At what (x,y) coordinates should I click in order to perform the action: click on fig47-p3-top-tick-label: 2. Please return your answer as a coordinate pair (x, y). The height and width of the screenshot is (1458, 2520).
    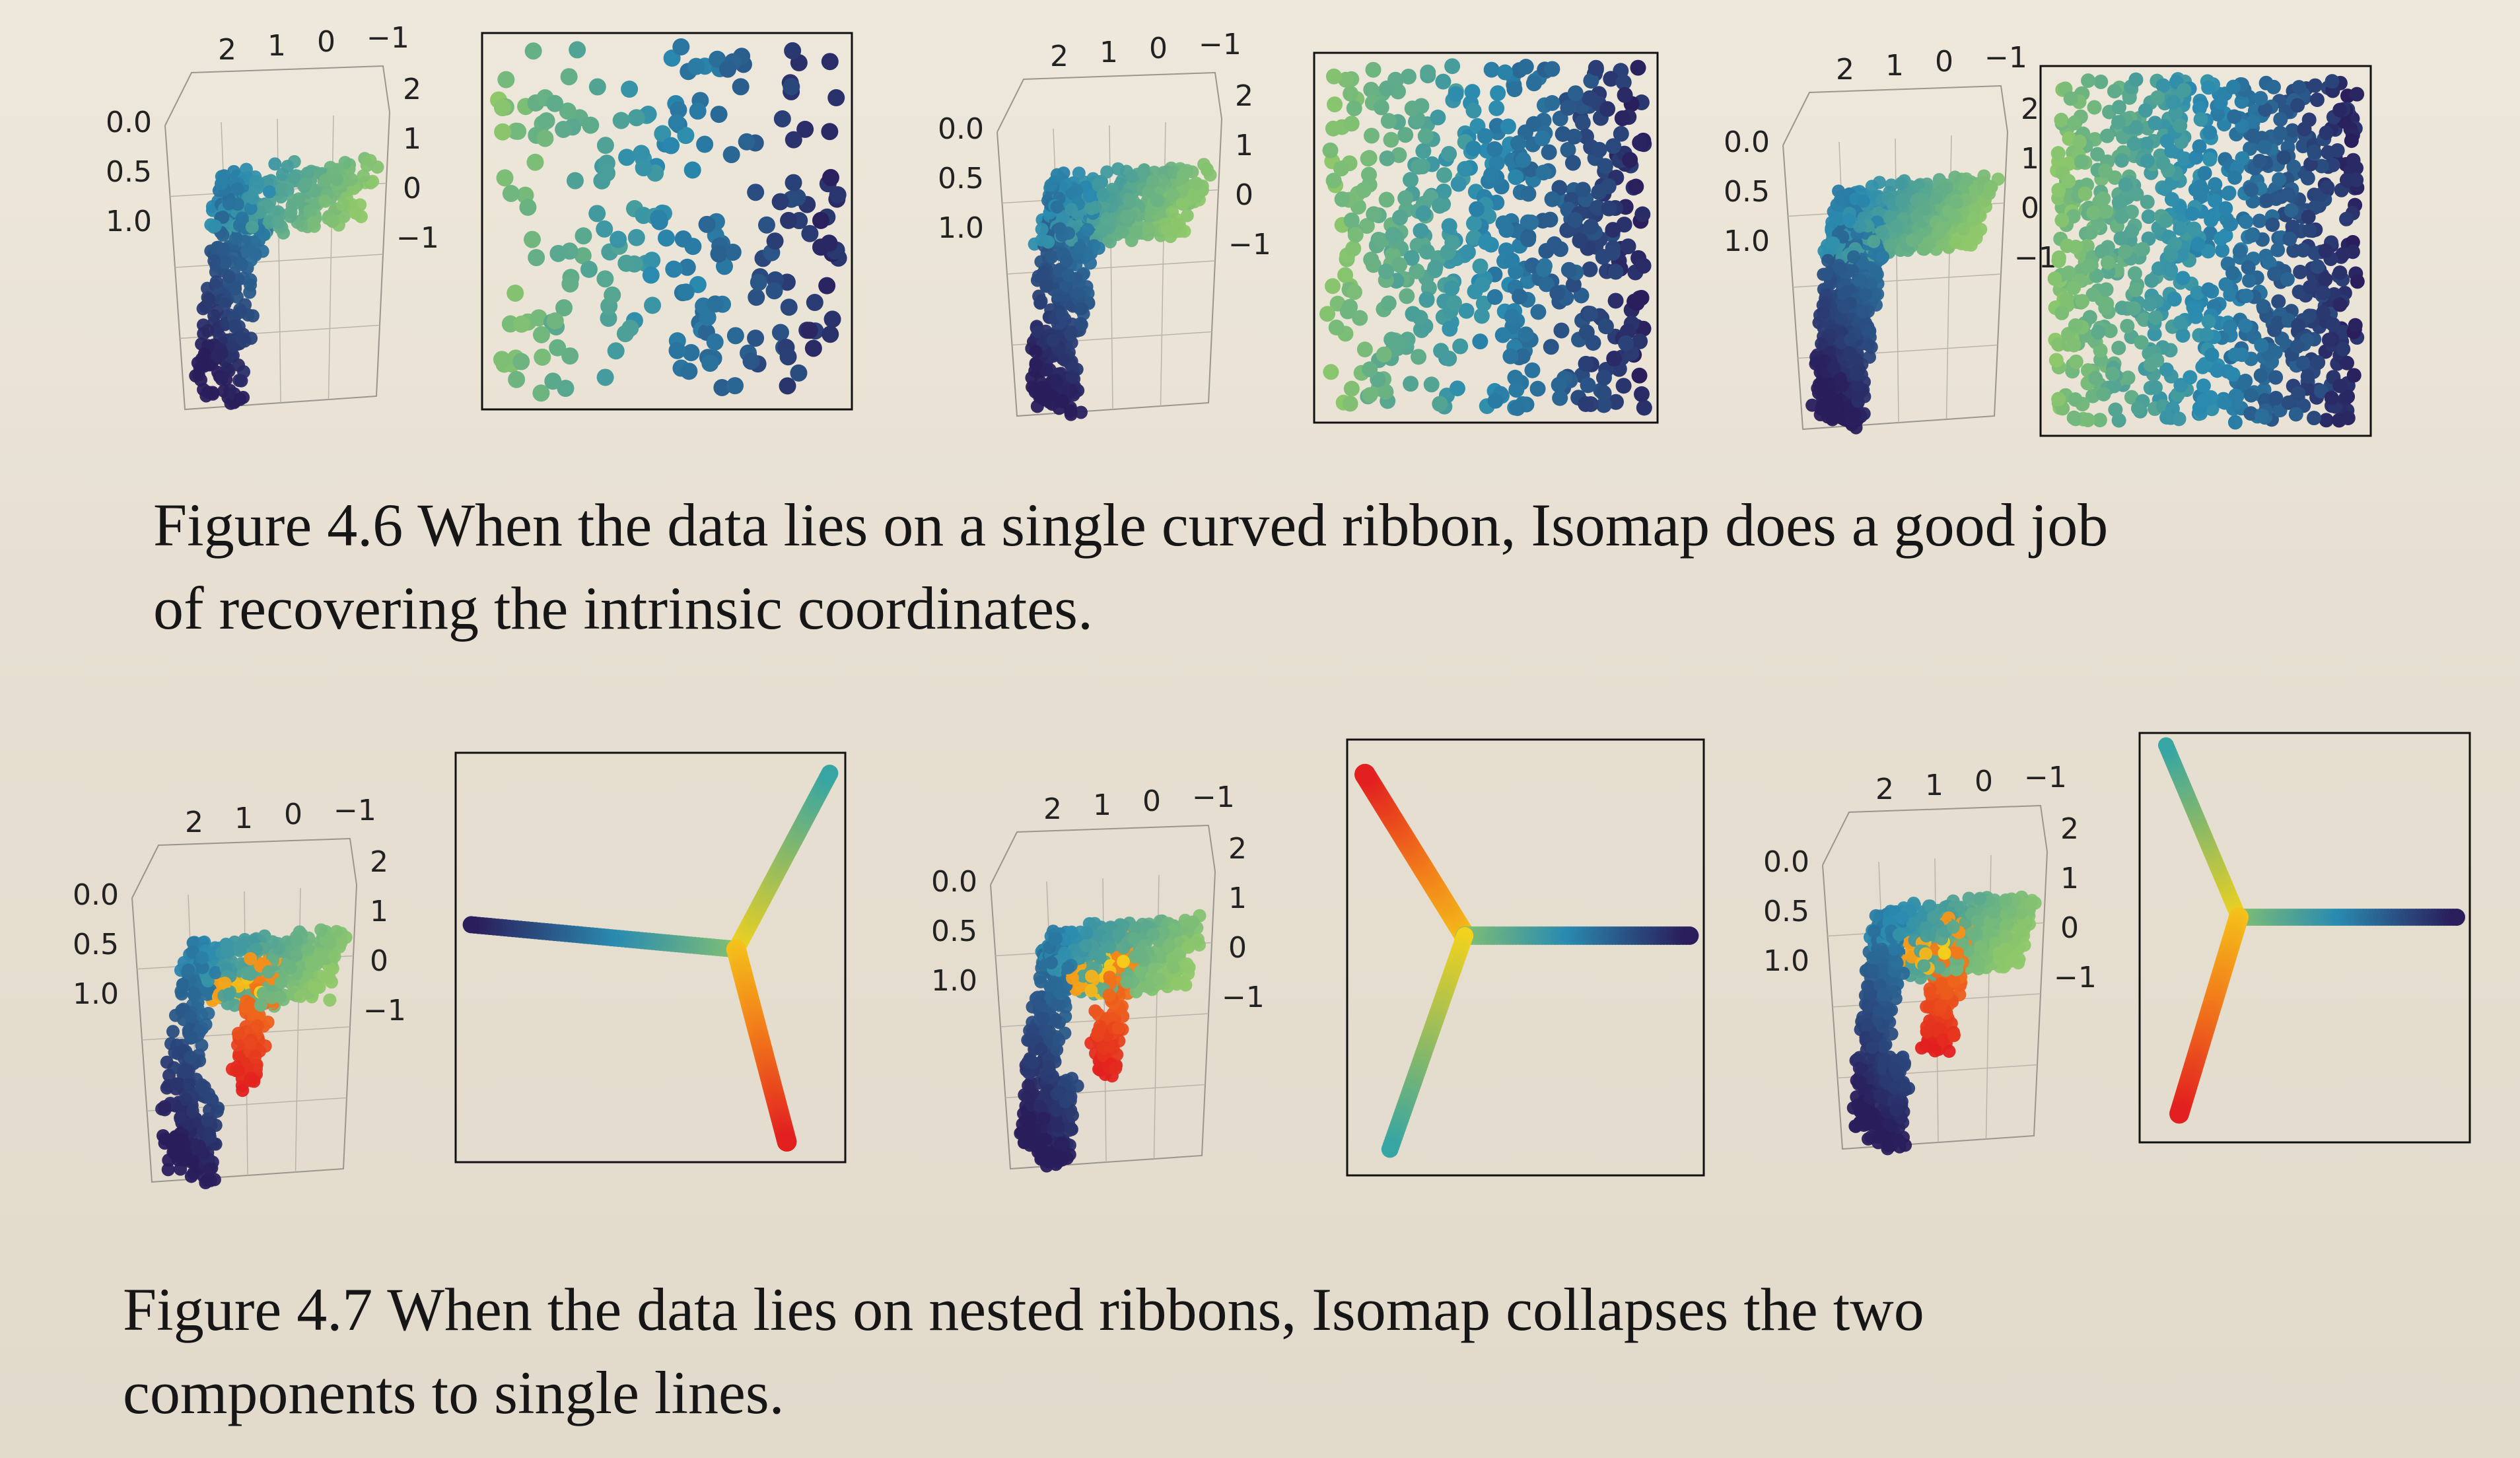
    Looking at the image, I should click on (1052, 809).